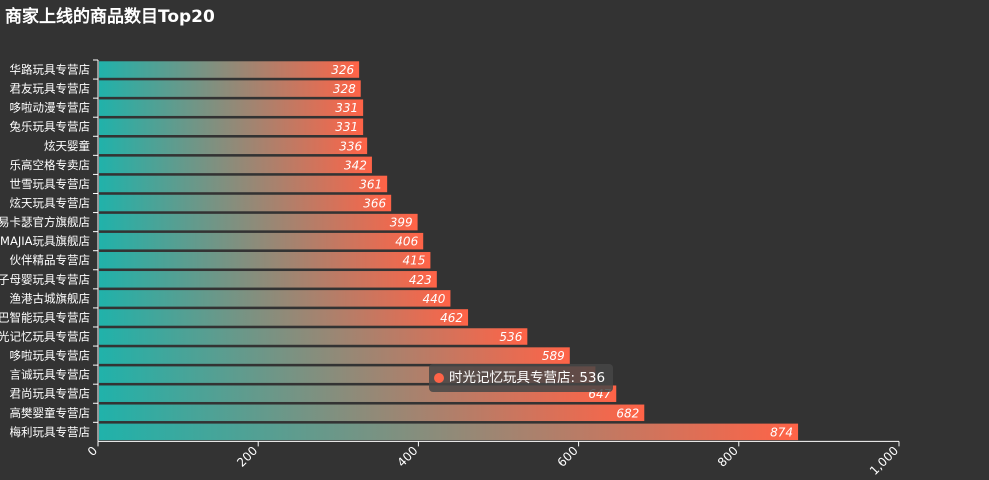 Image resolution: width=989 pixels, height=480 pixels. What do you see at coordinates (884, 461) in the screenshot?
I see `x-tick-label: 1,000` at bounding box center [884, 461].